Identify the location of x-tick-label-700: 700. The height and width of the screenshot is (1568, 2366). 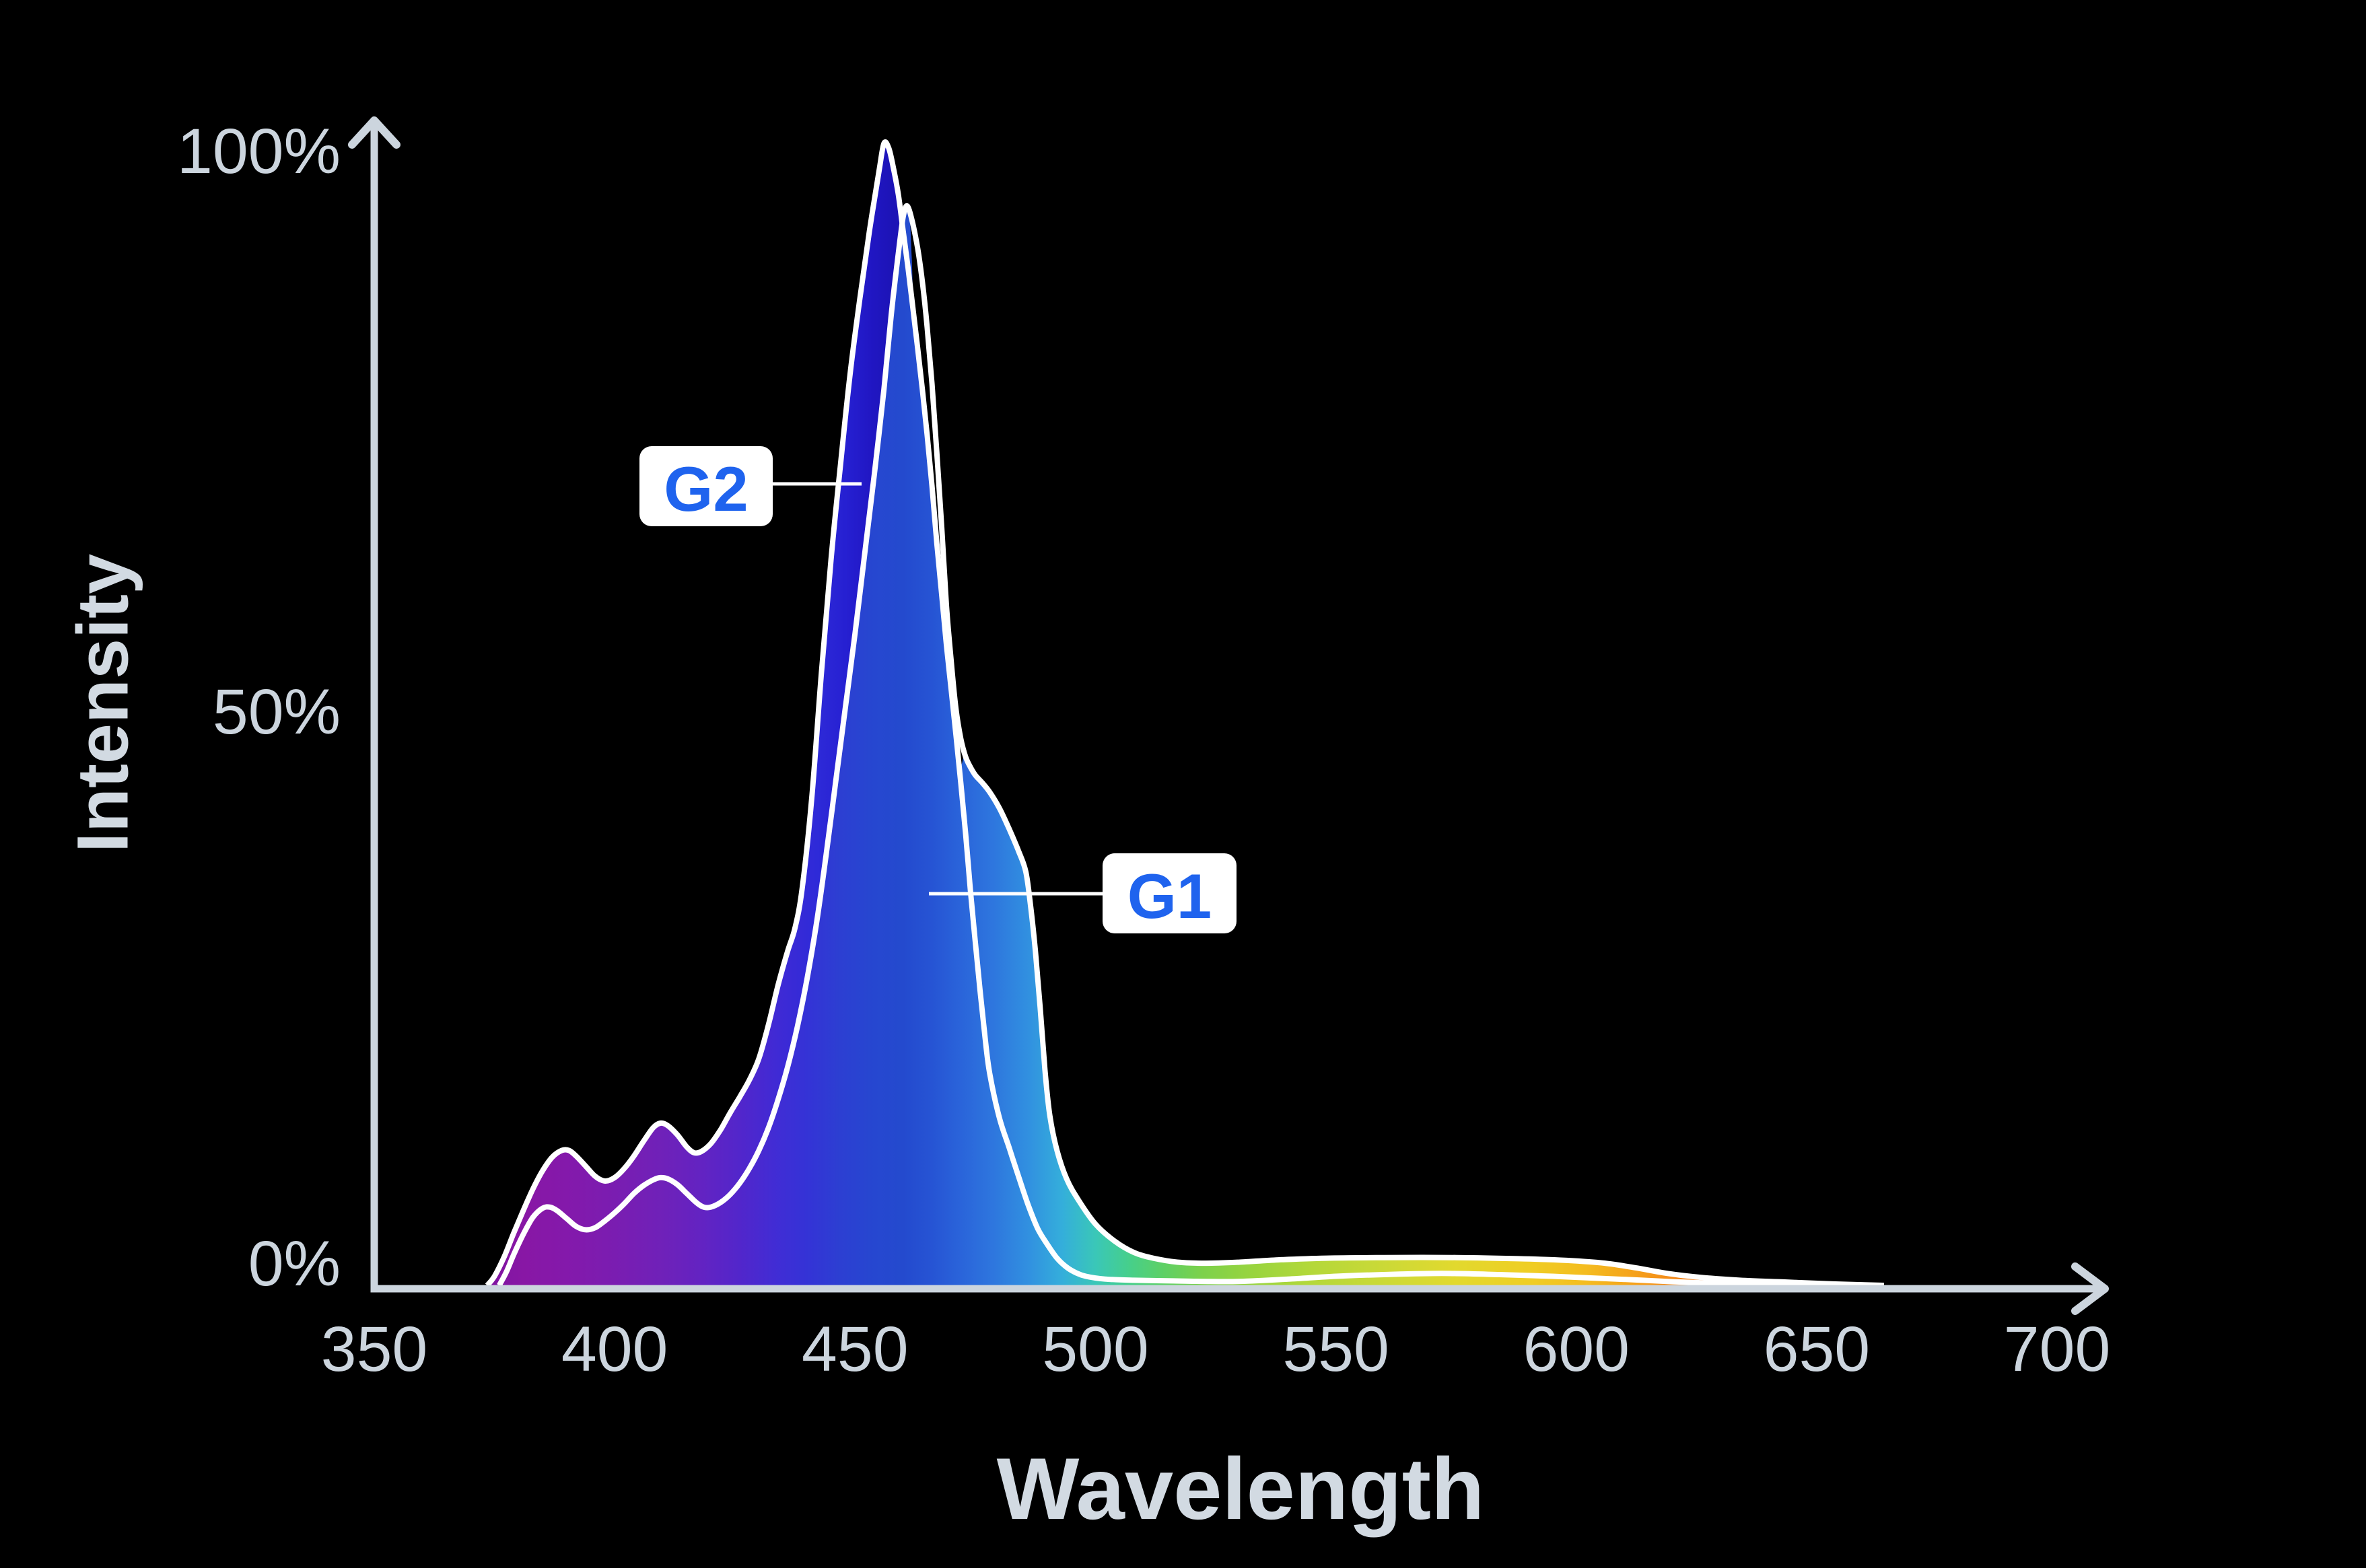
(2058, 1350).